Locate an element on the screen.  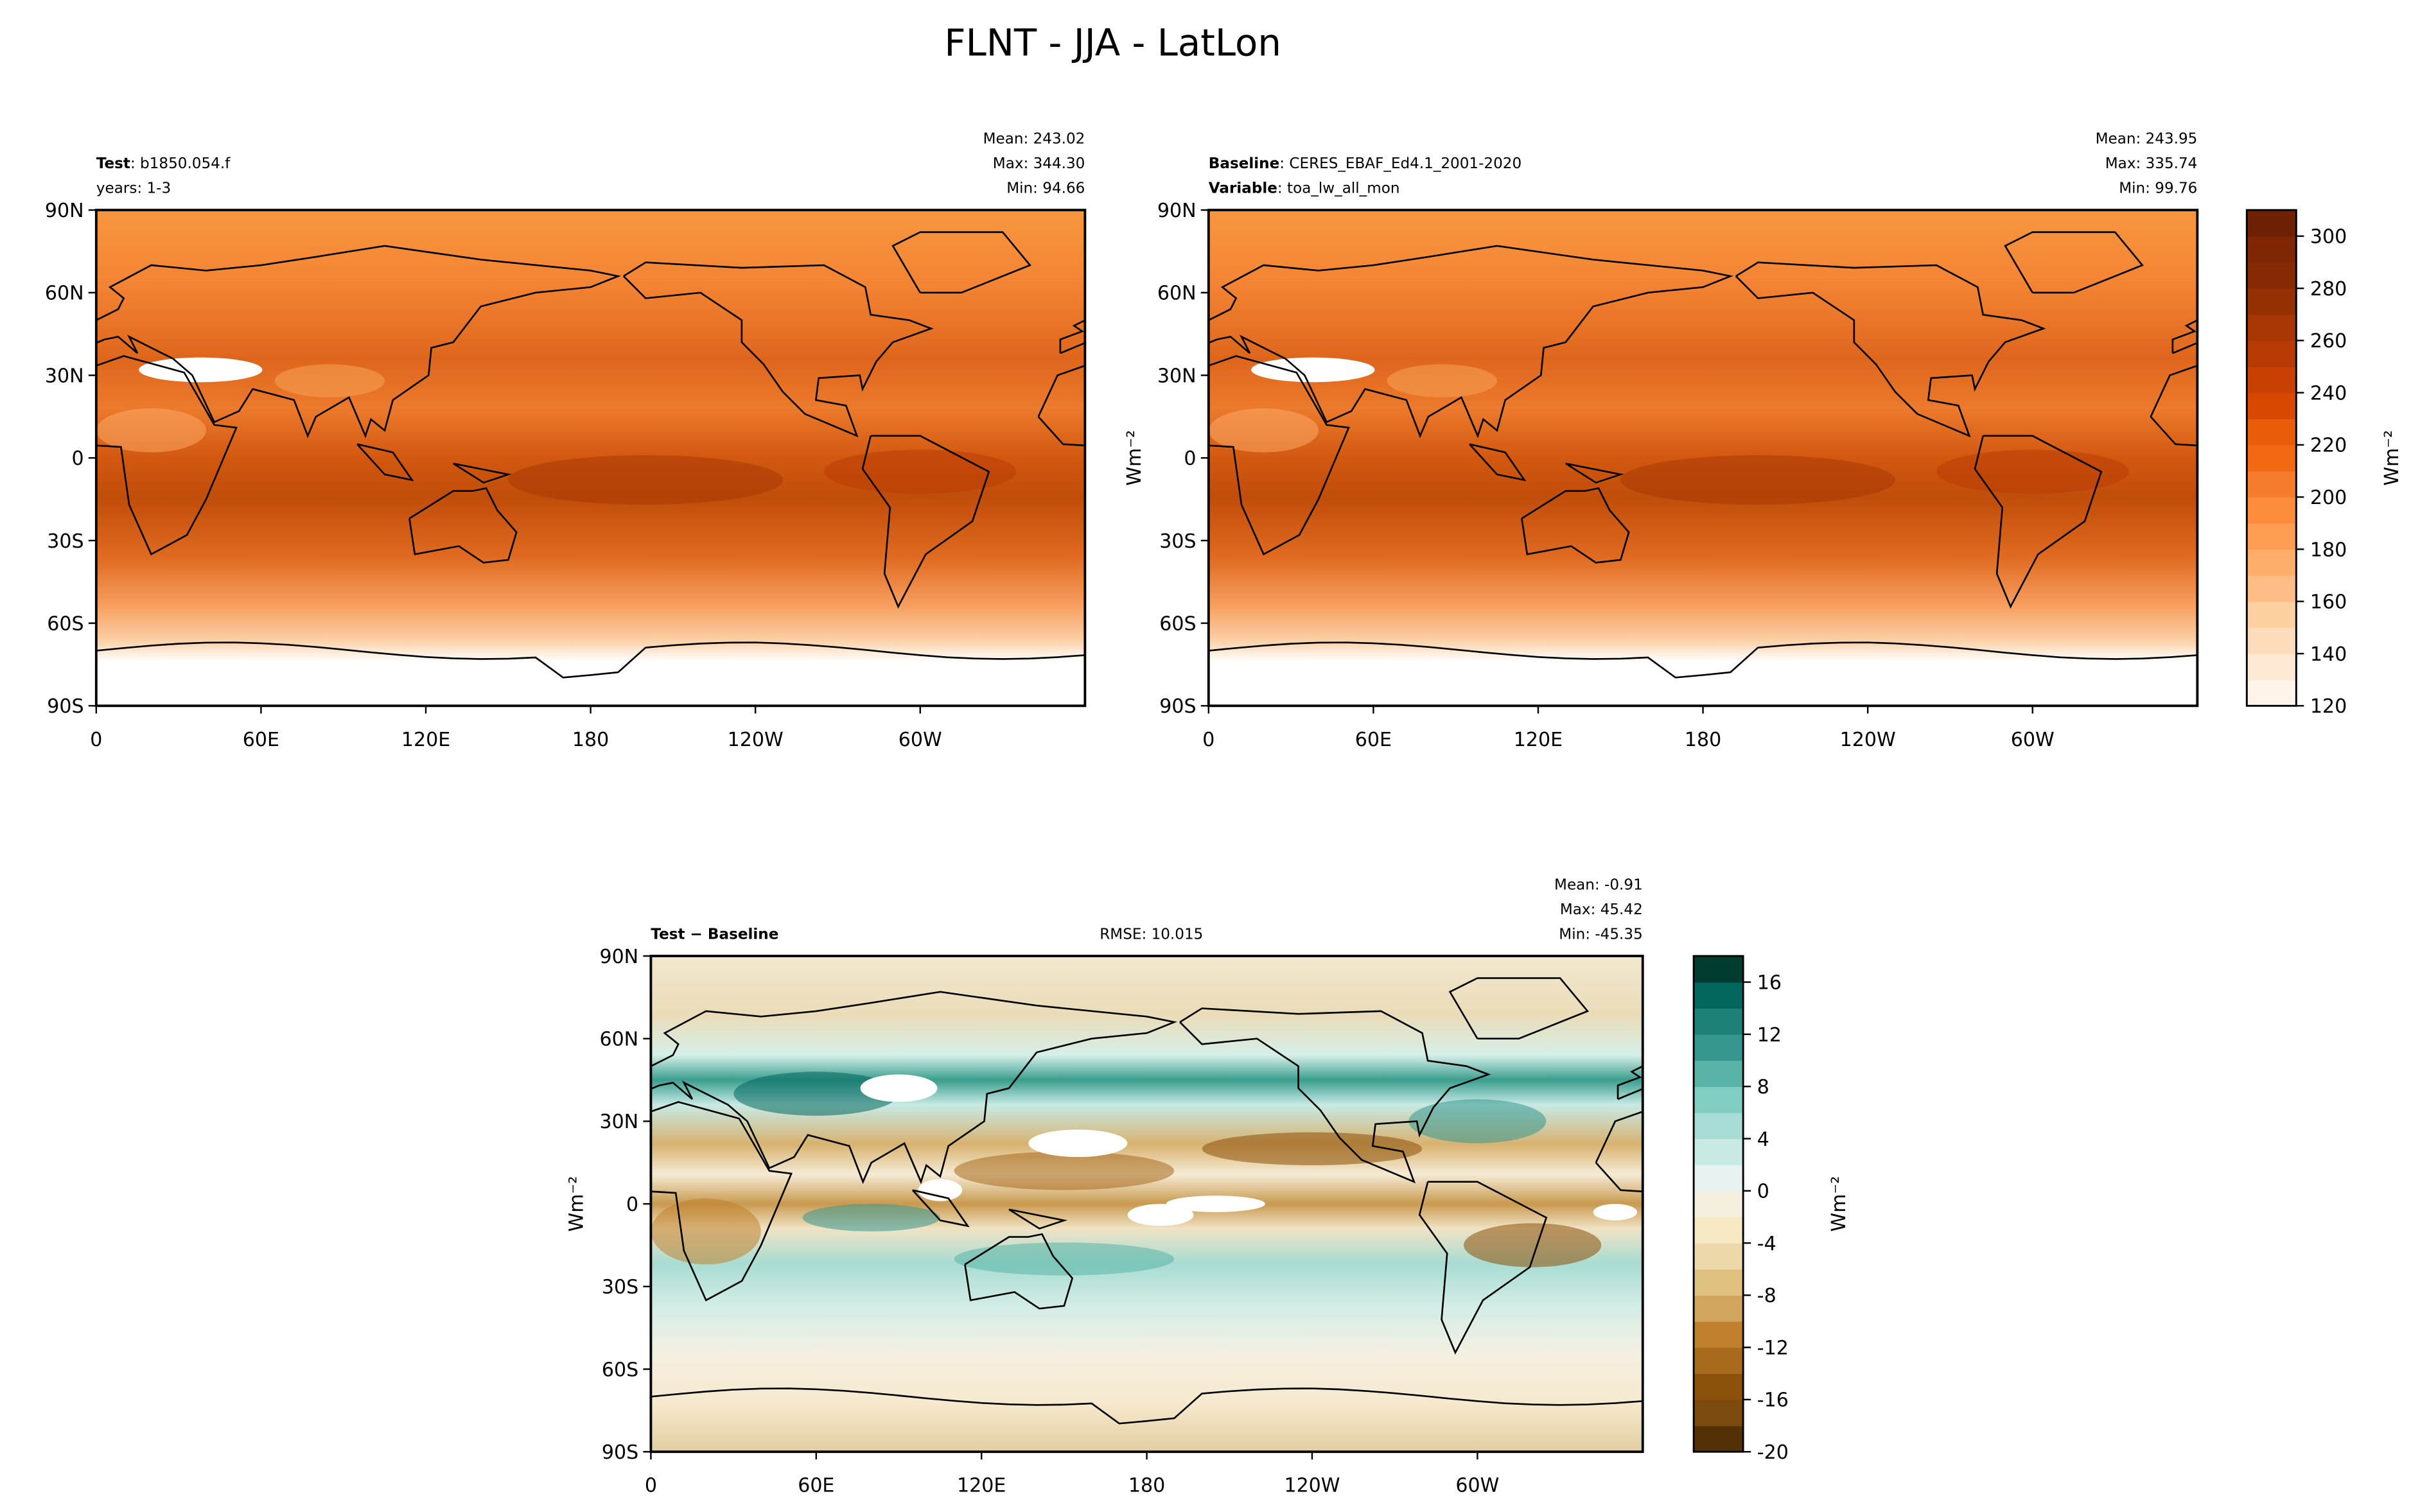
colorbar-tick-label: -8 is located at coordinates (1767, 1296).